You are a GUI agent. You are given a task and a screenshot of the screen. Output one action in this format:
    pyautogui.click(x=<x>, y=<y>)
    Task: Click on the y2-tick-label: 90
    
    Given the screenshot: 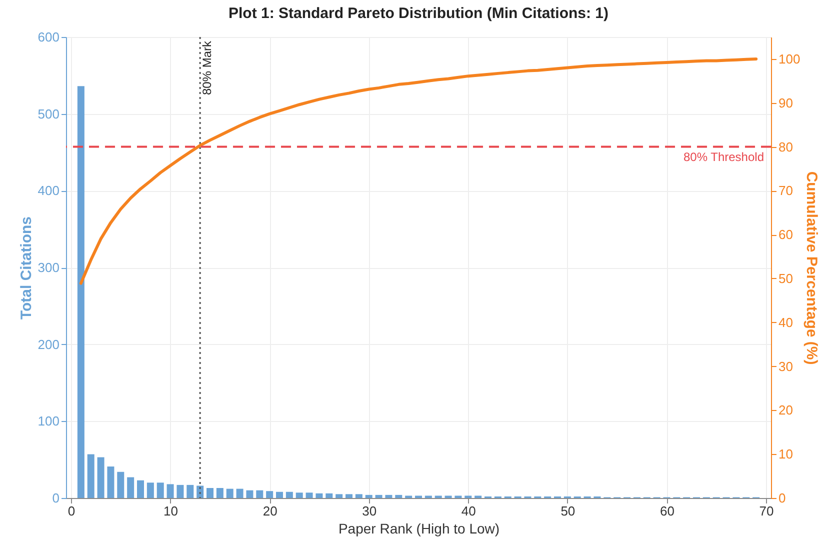 What is the action you would take?
    pyautogui.click(x=785, y=102)
    